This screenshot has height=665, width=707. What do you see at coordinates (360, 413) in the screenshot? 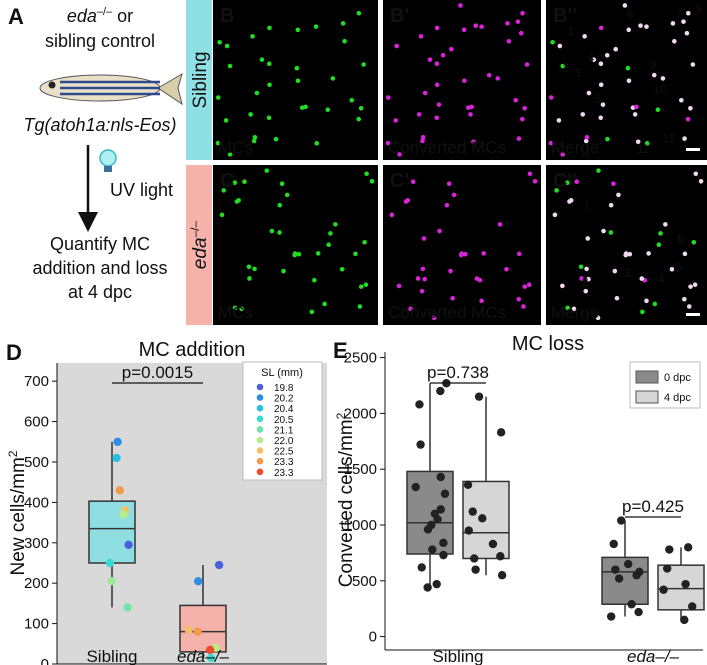
I see `y-tick-label: 2000` at bounding box center [360, 413].